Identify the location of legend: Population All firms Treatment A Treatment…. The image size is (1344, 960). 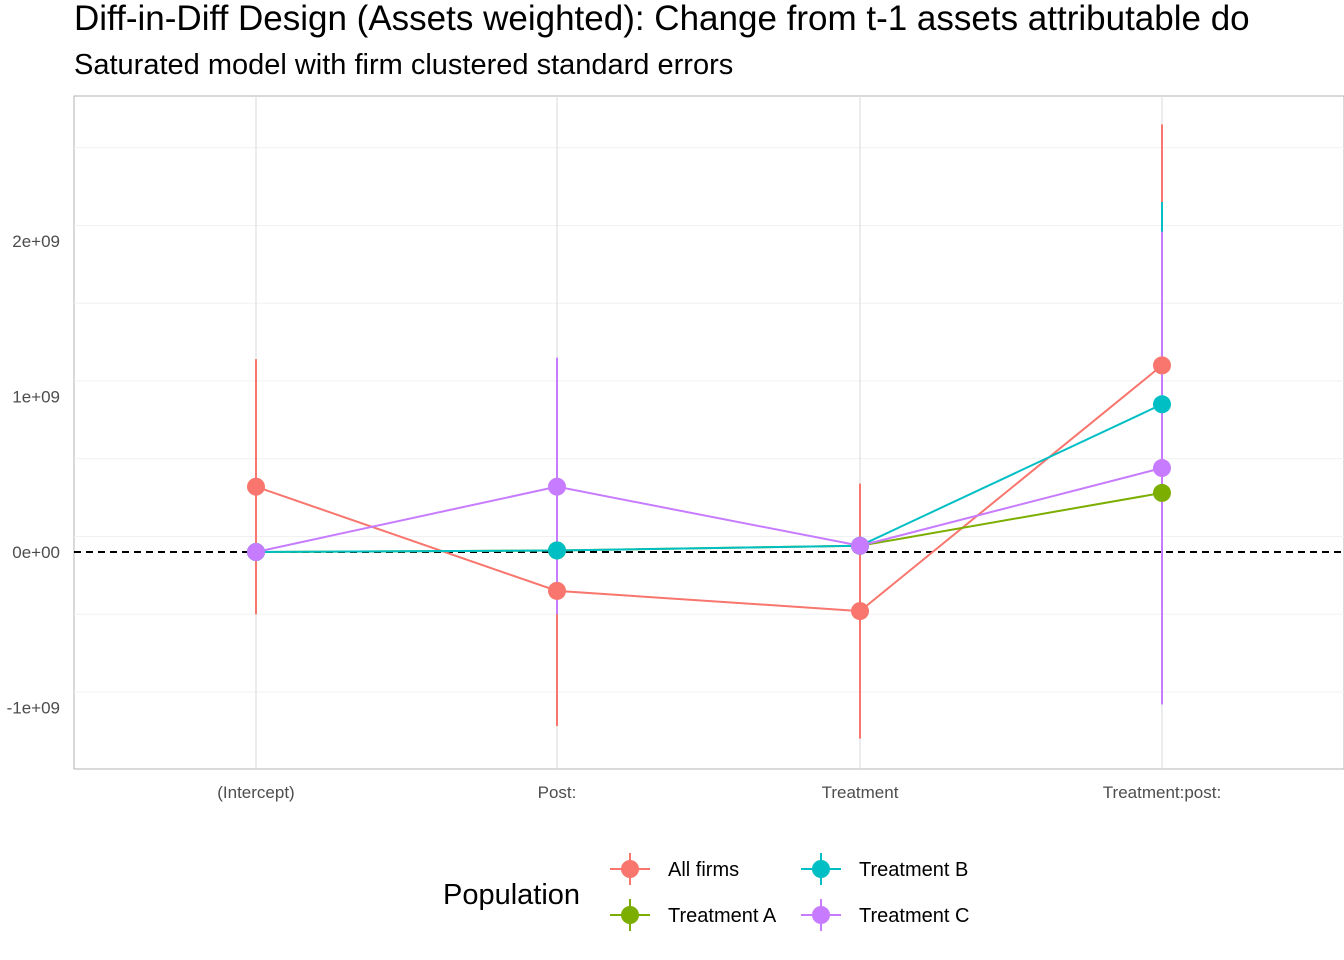
(706, 892).